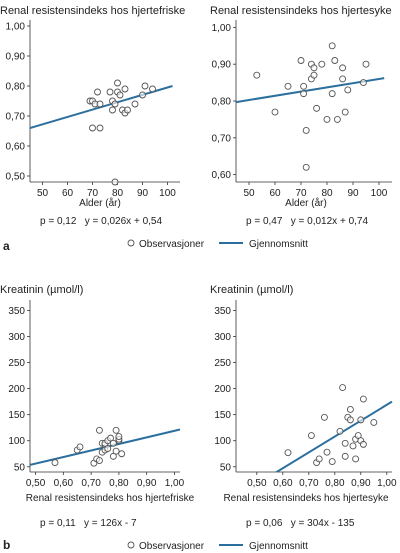 Image resolution: width=400 pixels, height=553 pixels. What do you see at coordinates (222, 363) in the screenshot?
I see `panel-b2-ytick-label: 250` at bounding box center [222, 363].